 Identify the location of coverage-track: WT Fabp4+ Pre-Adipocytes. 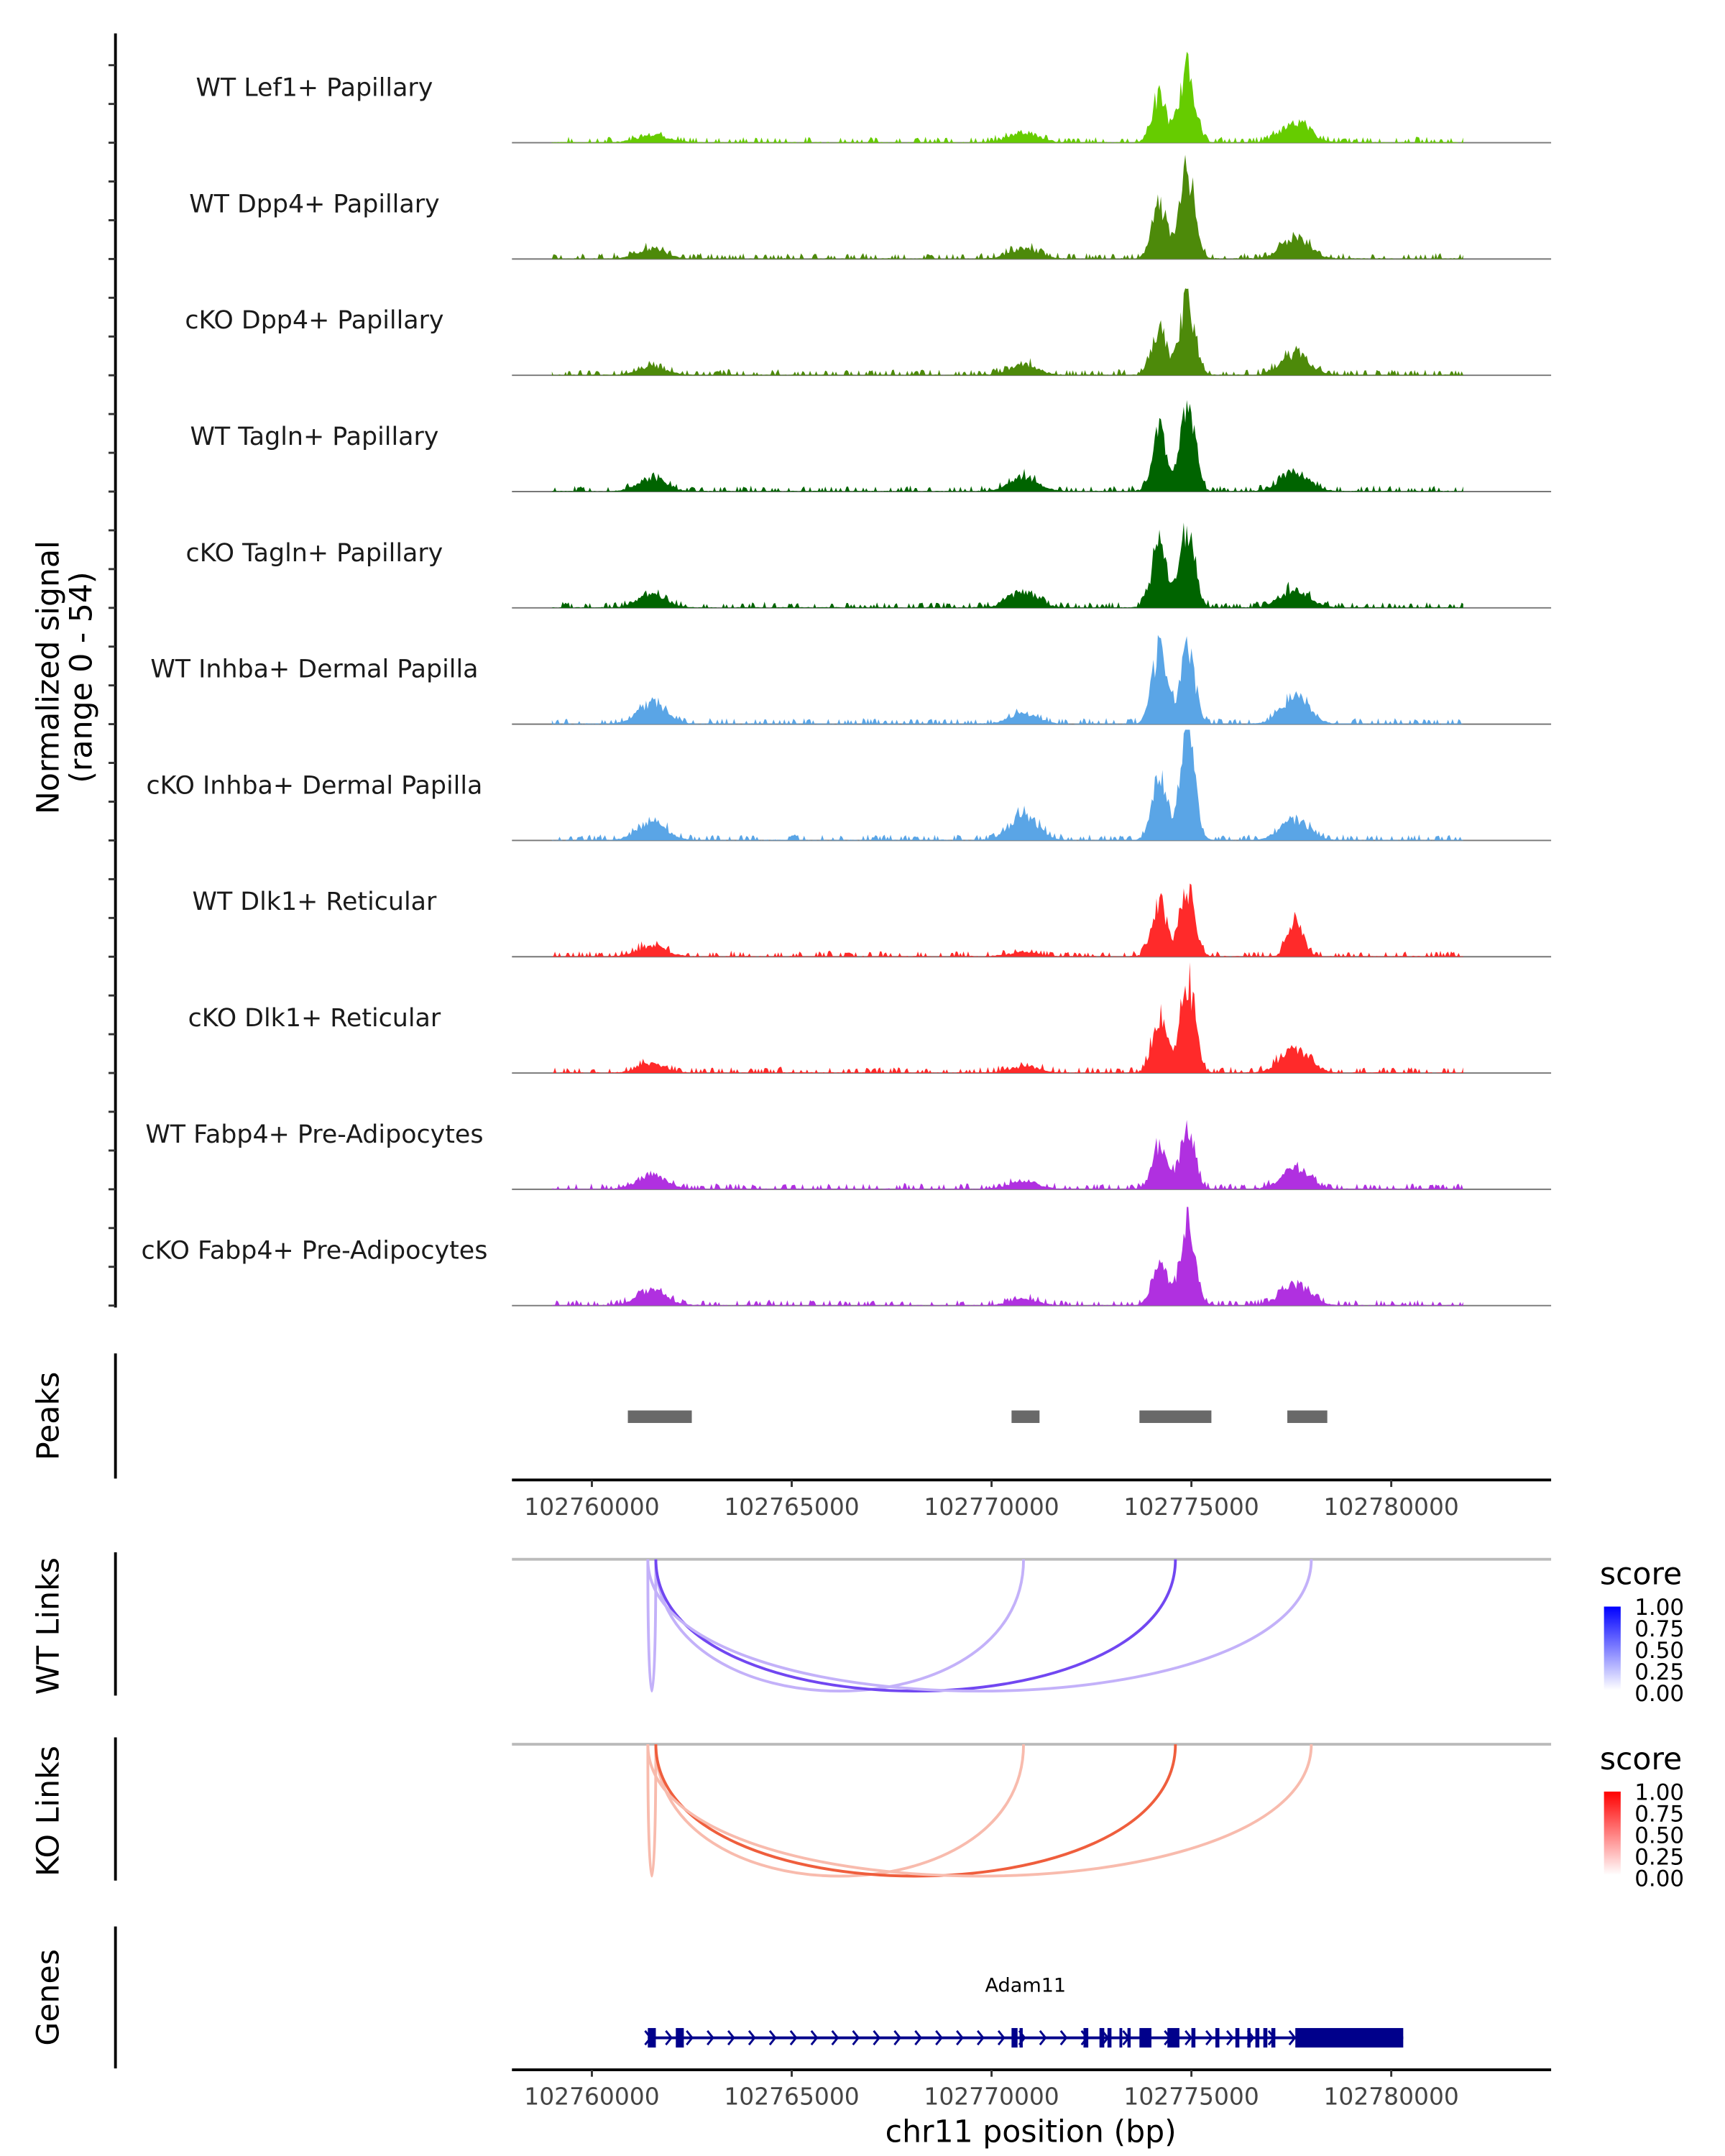
(830, 1150).